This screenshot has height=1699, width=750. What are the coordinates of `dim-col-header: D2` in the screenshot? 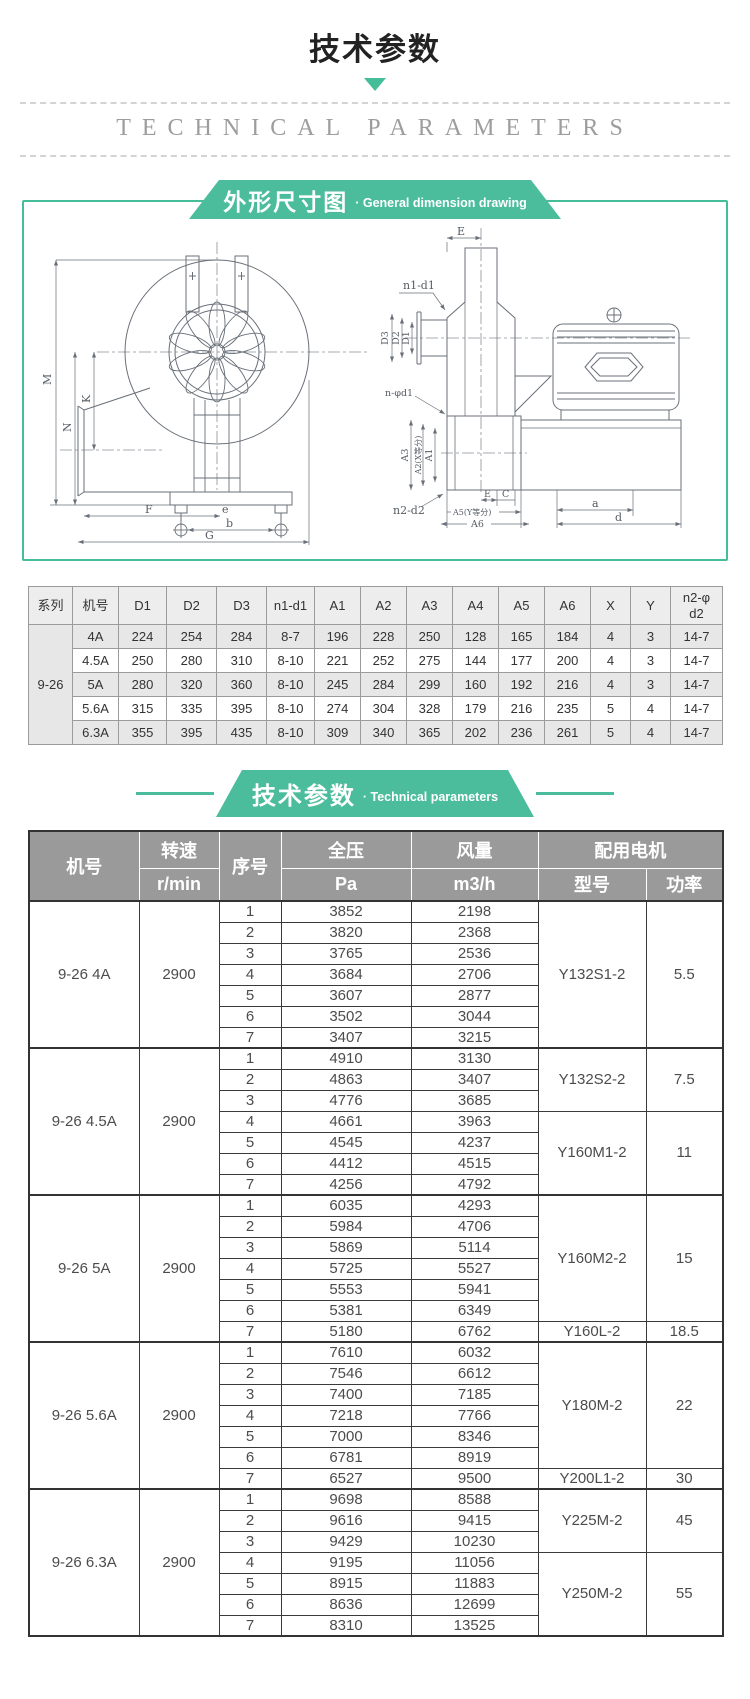 It's located at (191, 605).